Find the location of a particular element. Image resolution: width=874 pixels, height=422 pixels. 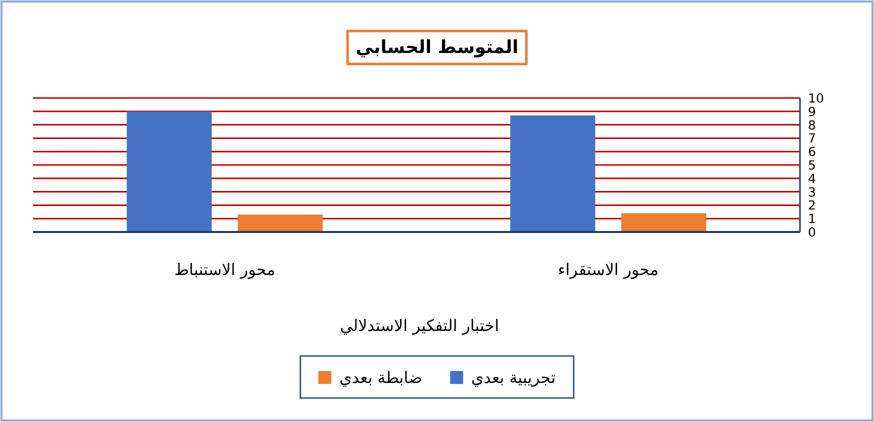

y-tick-label: 6 is located at coordinates (812, 152).